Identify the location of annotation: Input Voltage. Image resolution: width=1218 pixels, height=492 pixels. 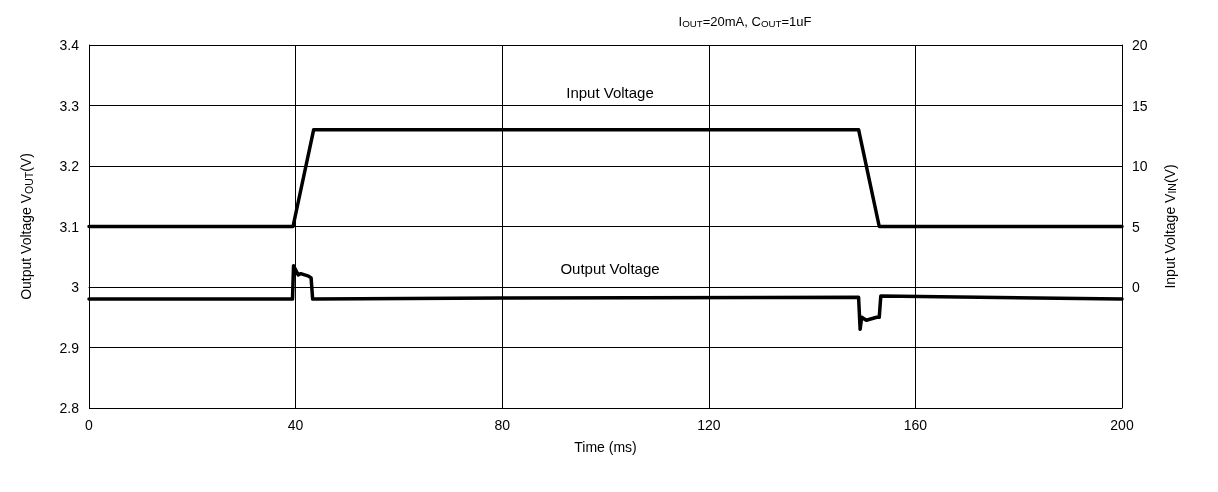
(610, 92).